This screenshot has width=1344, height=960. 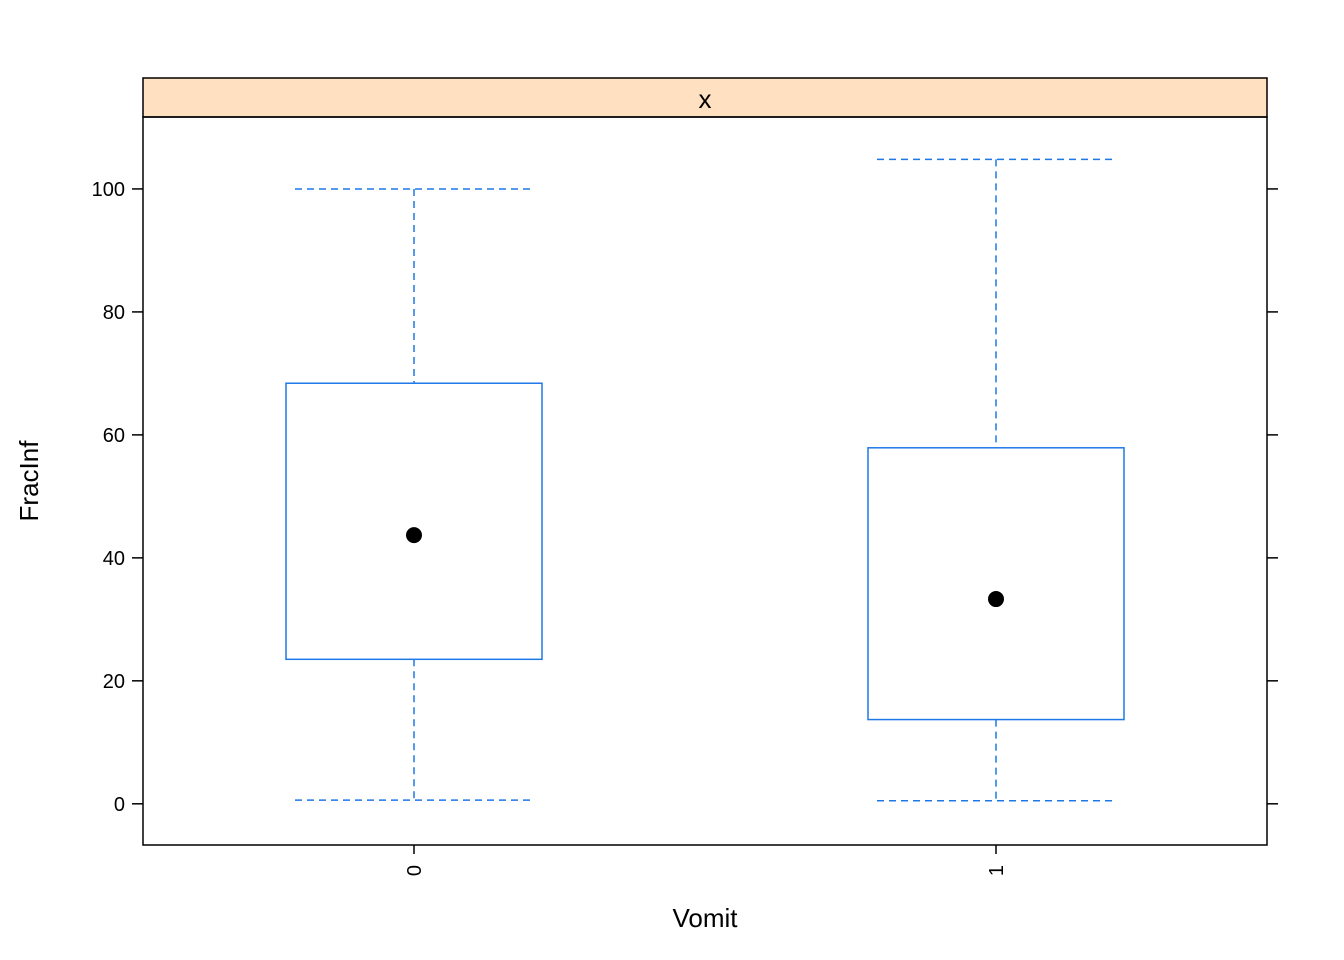 What do you see at coordinates (997, 870) in the screenshot?
I see `x-tick-label: 1` at bounding box center [997, 870].